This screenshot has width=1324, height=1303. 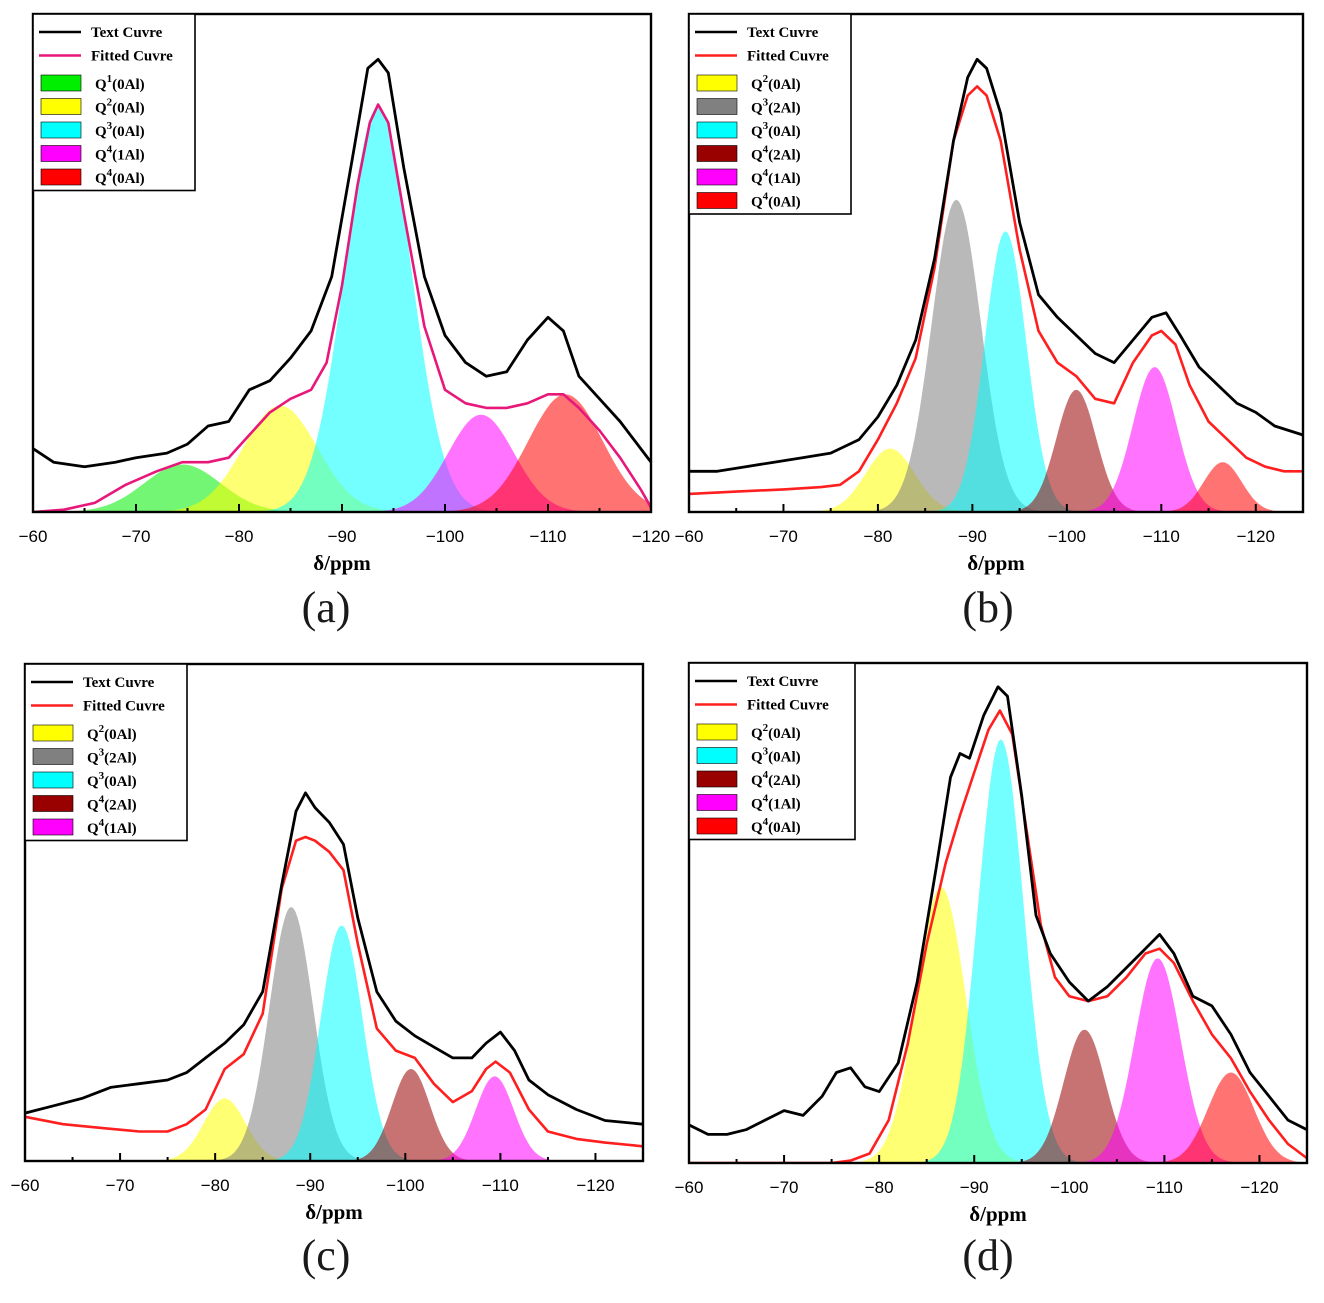 I want to click on panel-label-b: (b), so click(x=988, y=607).